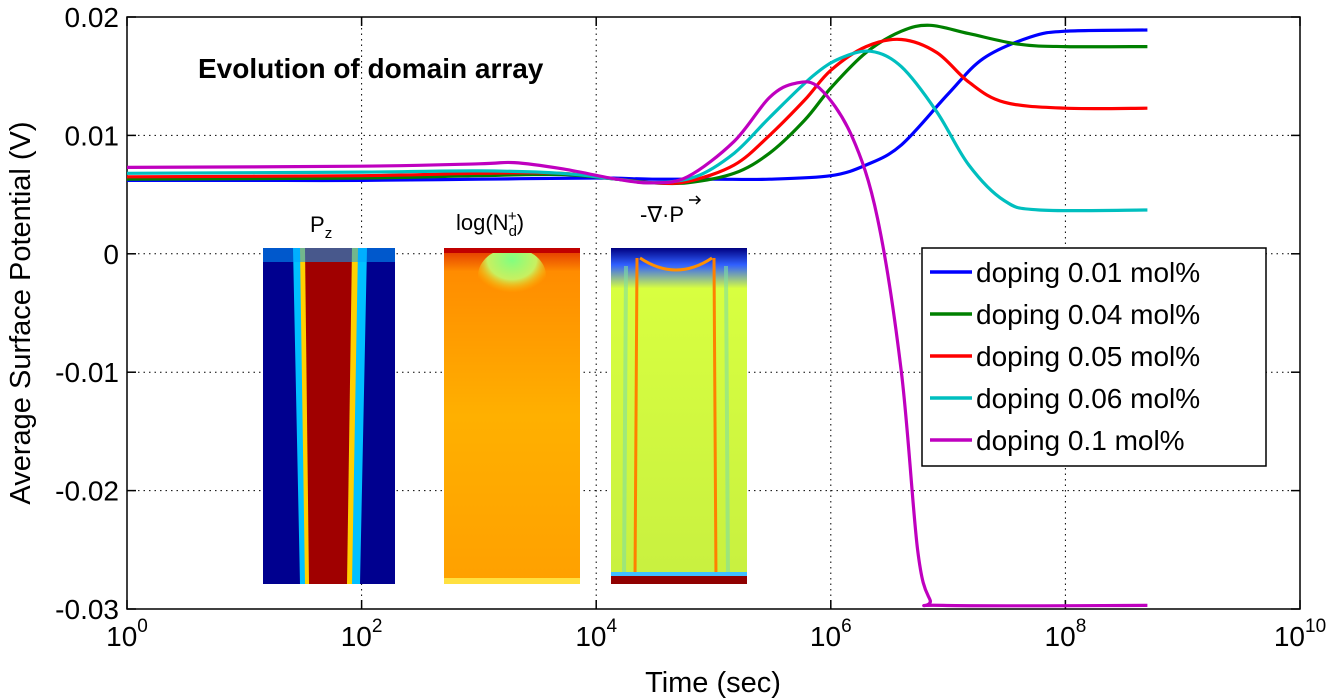  Describe the element at coordinates (1088, 398) in the screenshot. I see `legend-label: doping 0.06 mol%` at that location.